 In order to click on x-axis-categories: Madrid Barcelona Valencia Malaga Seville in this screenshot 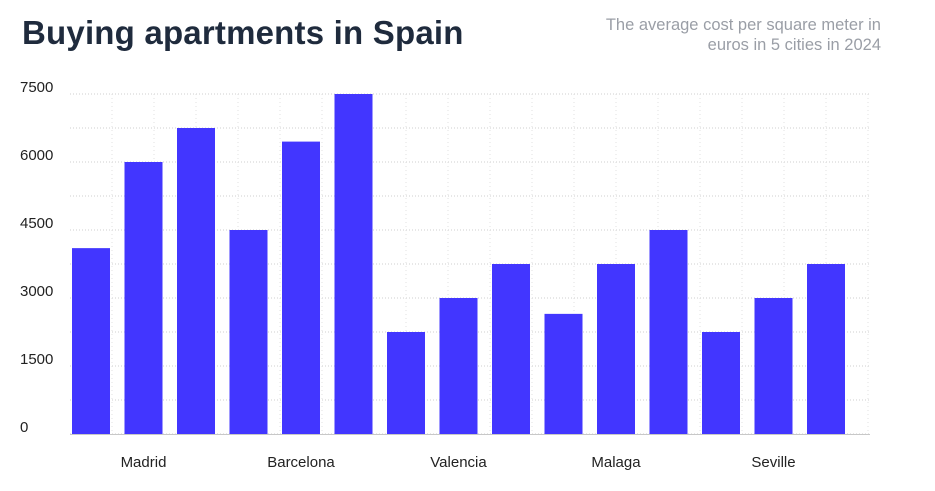, I will do `click(458, 462)`.